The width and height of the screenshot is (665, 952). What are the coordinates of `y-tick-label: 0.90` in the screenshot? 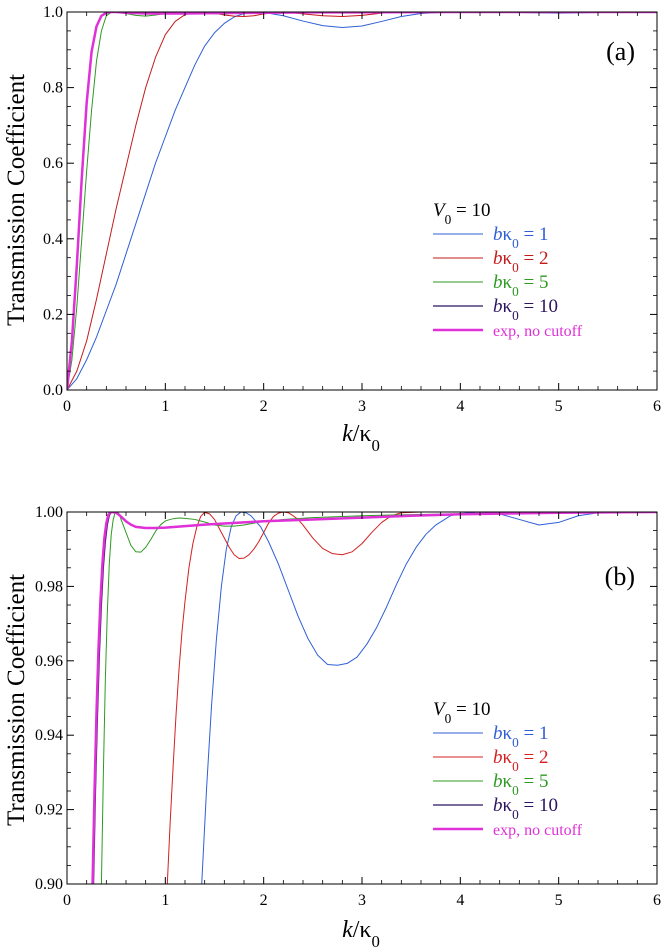 It's located at (49, 884).